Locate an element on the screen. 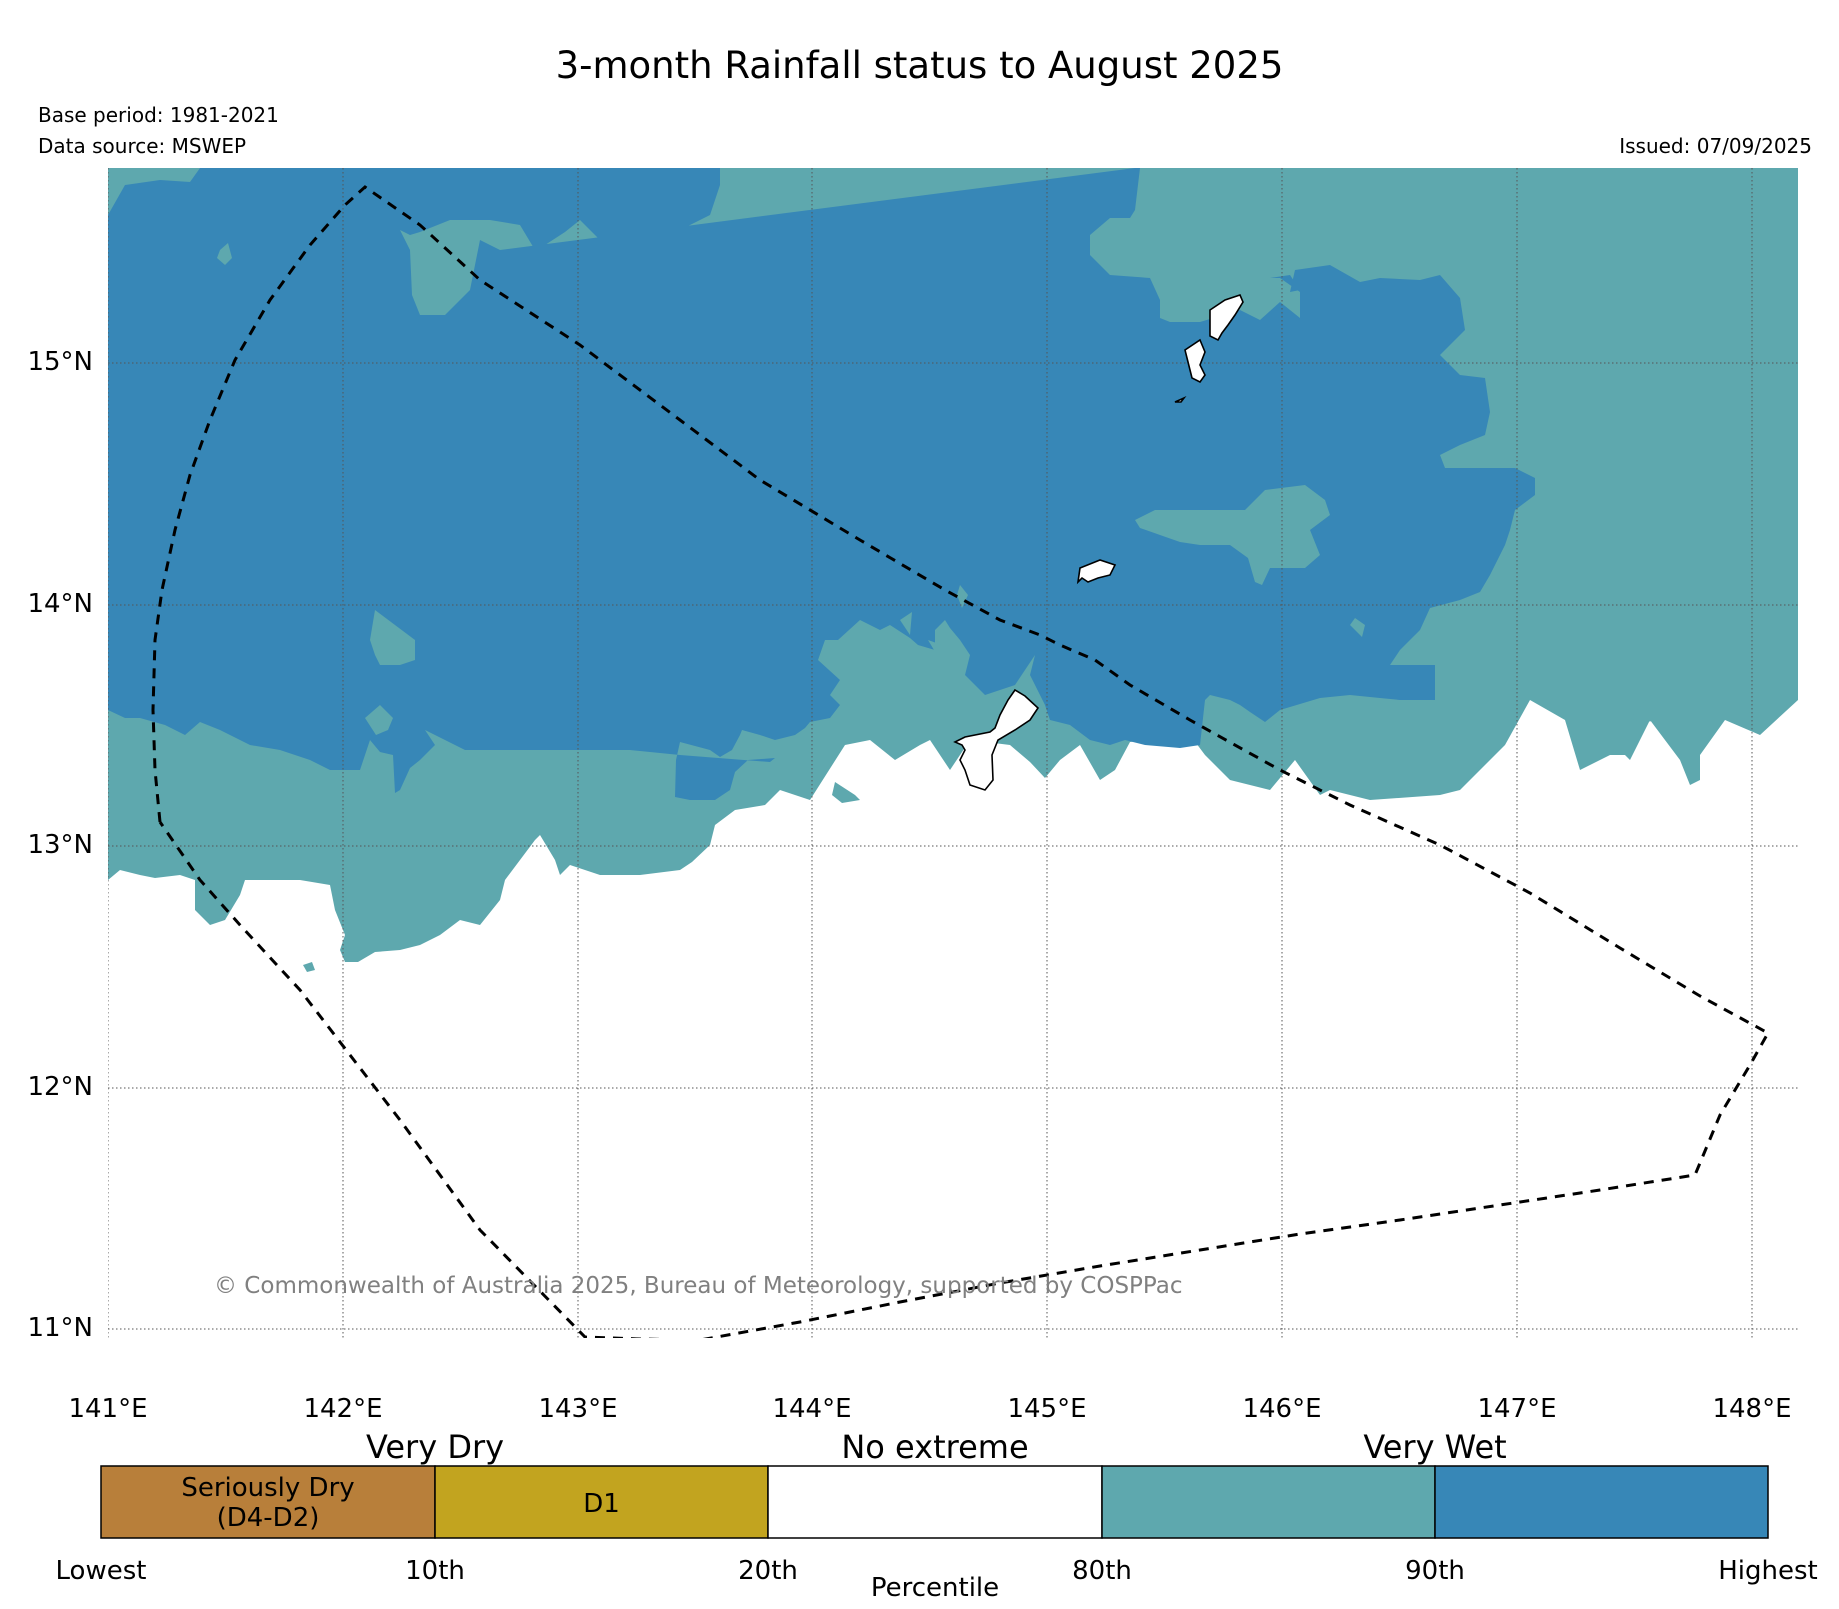 The image size is (1839, 1609). base-period: Base period: 1981-2021 is located at coordinates (158, 115).